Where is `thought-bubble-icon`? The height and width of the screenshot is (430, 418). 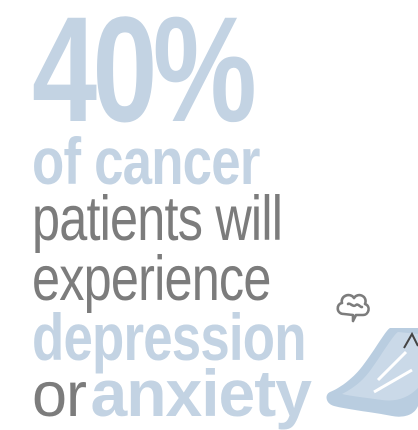 thought-bubble-icon is located at coordinates (353, 308).